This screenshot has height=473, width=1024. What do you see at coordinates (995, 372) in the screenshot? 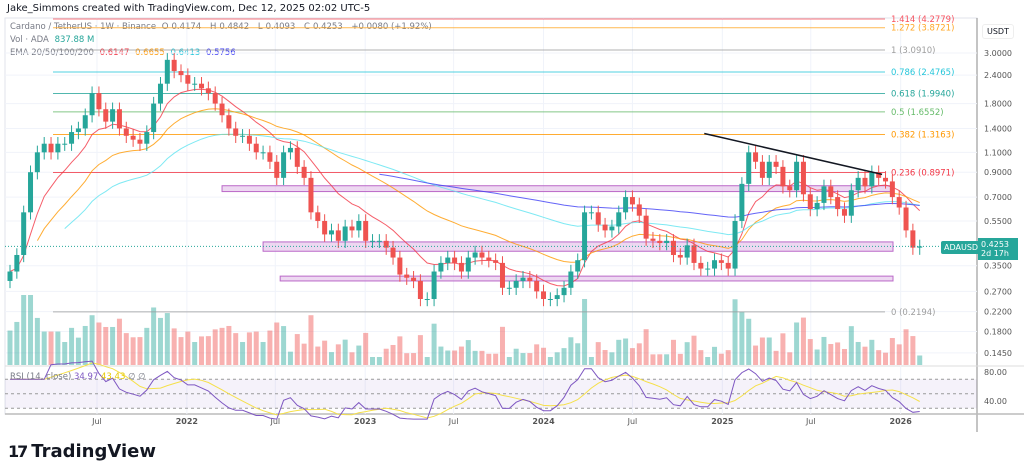
I see `rsi-tick-label: 80.00` at bounding box center [995, 372].